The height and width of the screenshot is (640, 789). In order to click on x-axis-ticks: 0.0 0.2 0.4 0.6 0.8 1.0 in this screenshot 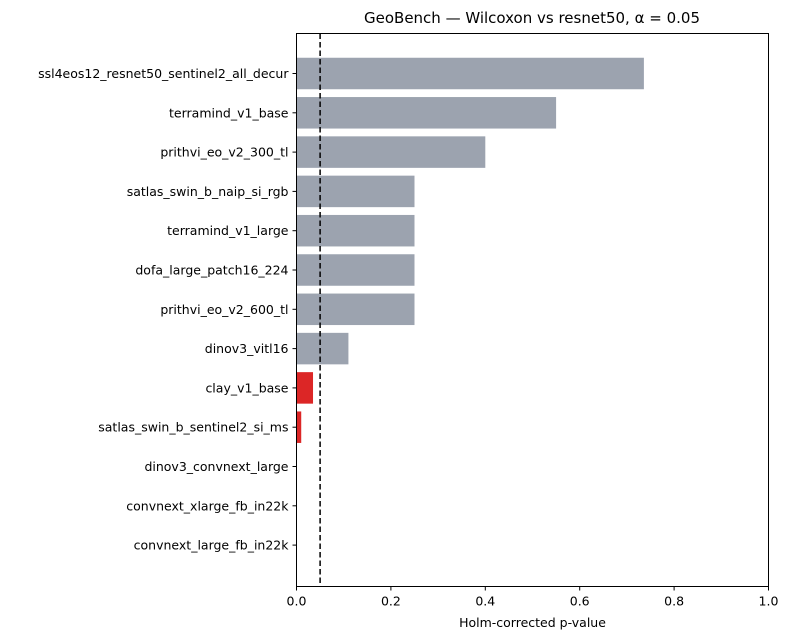, I will do `click(533, 597)`.